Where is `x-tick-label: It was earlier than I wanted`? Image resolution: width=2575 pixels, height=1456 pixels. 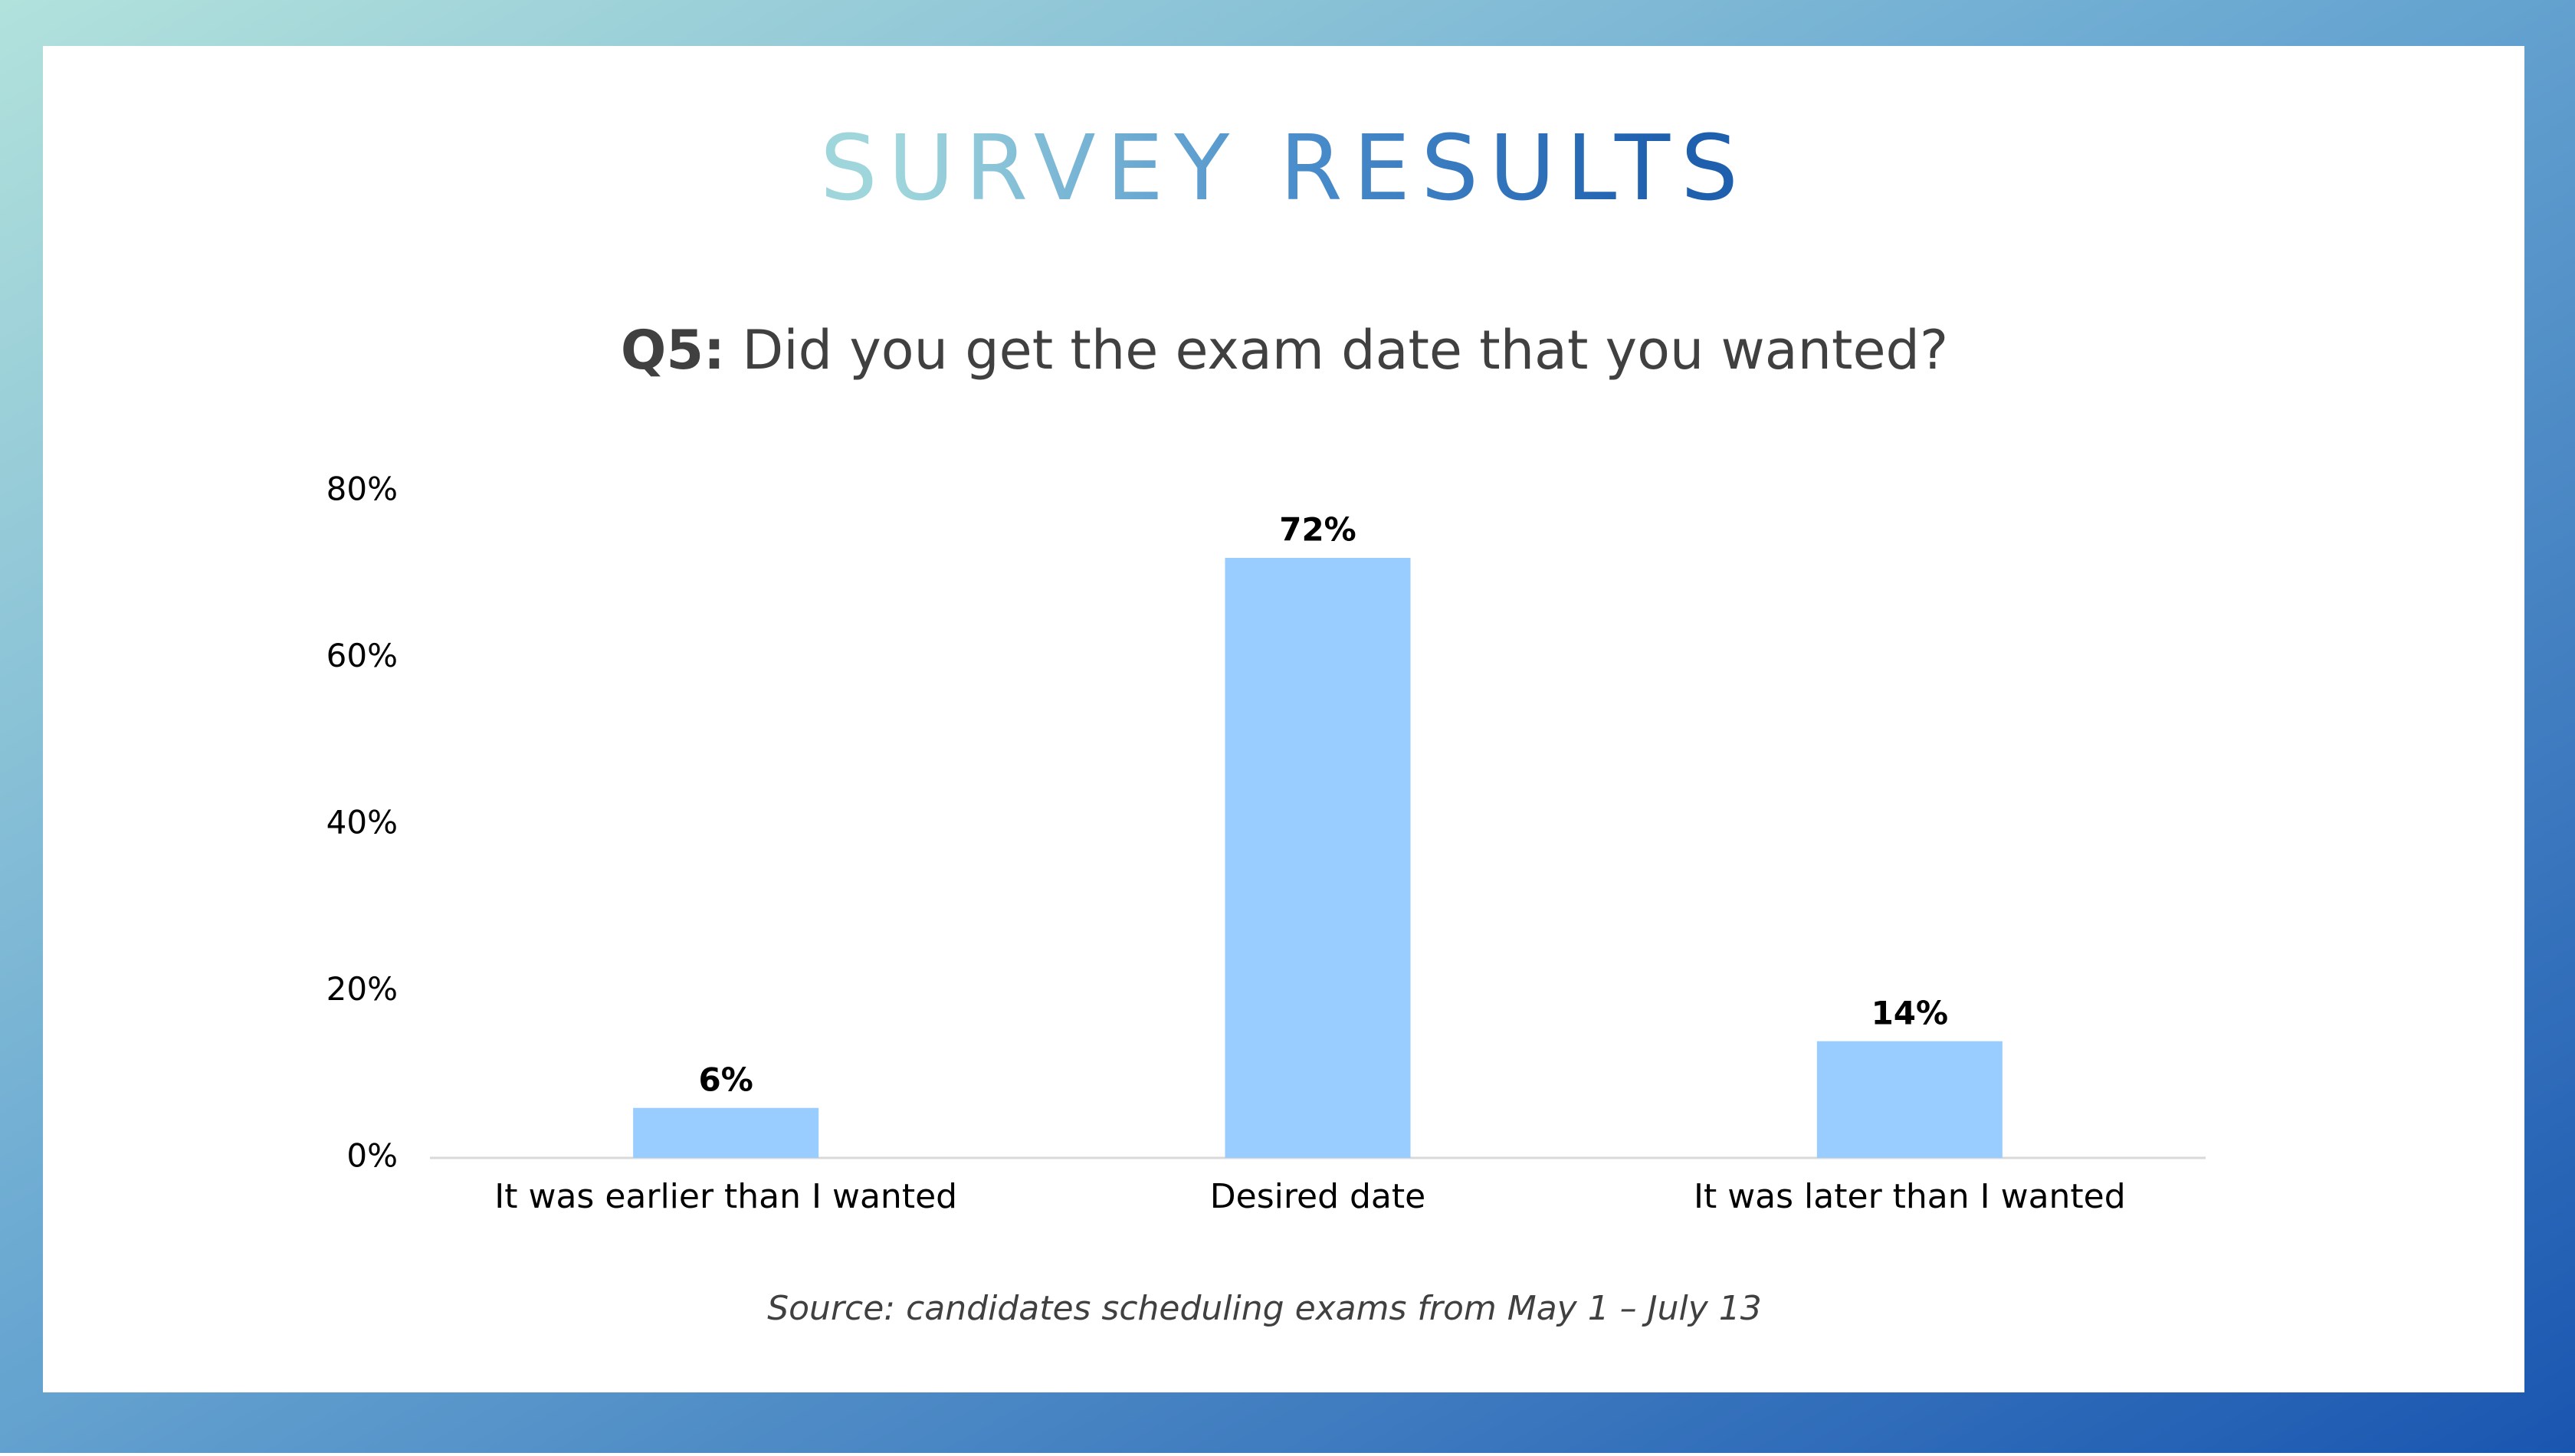 x-tick-label: It was earlier than I wanted is located at coordinates (726, 1196).